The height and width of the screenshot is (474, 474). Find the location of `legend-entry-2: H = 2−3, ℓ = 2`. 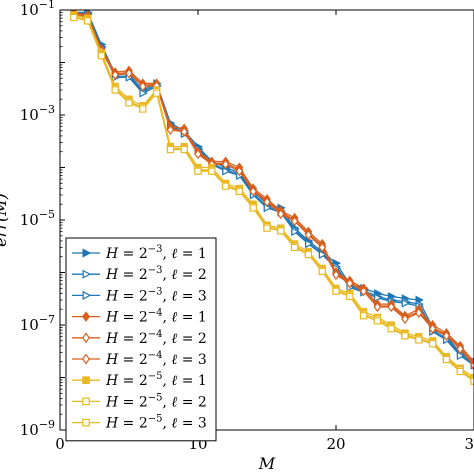

legend-entry-2: H = 2−3, ℓ = 2 is located at coordinates (139, 274).